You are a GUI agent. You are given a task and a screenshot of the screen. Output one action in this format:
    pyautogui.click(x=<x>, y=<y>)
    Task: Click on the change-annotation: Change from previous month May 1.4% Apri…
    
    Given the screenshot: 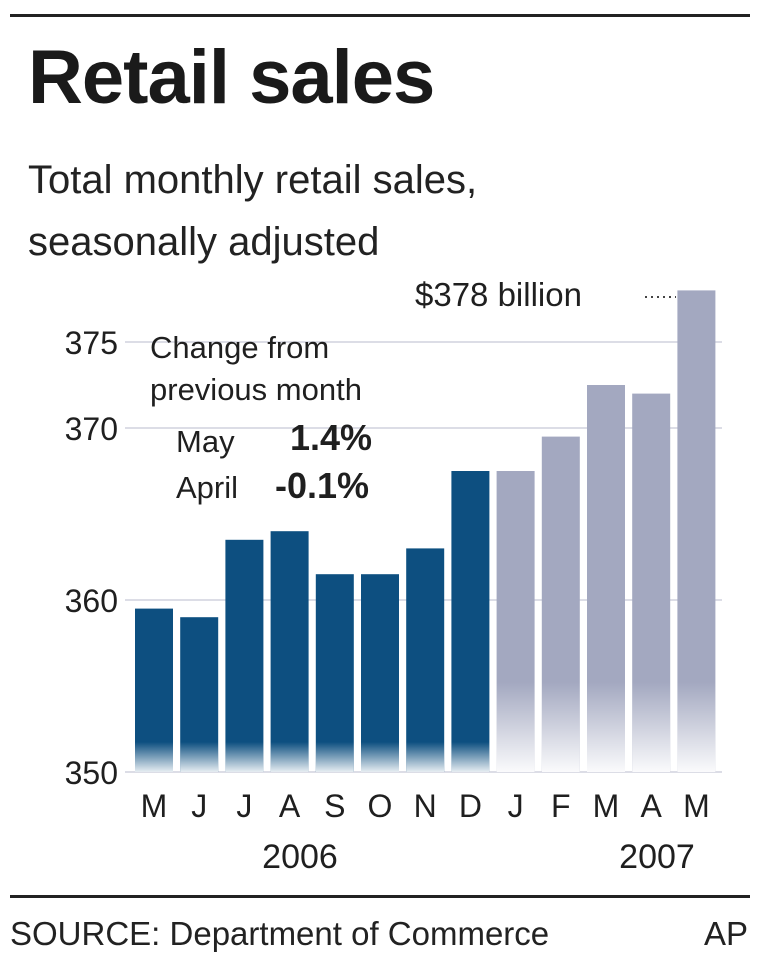 What is the action you would take?
    pyautogui.click(x=261, y=418)
    